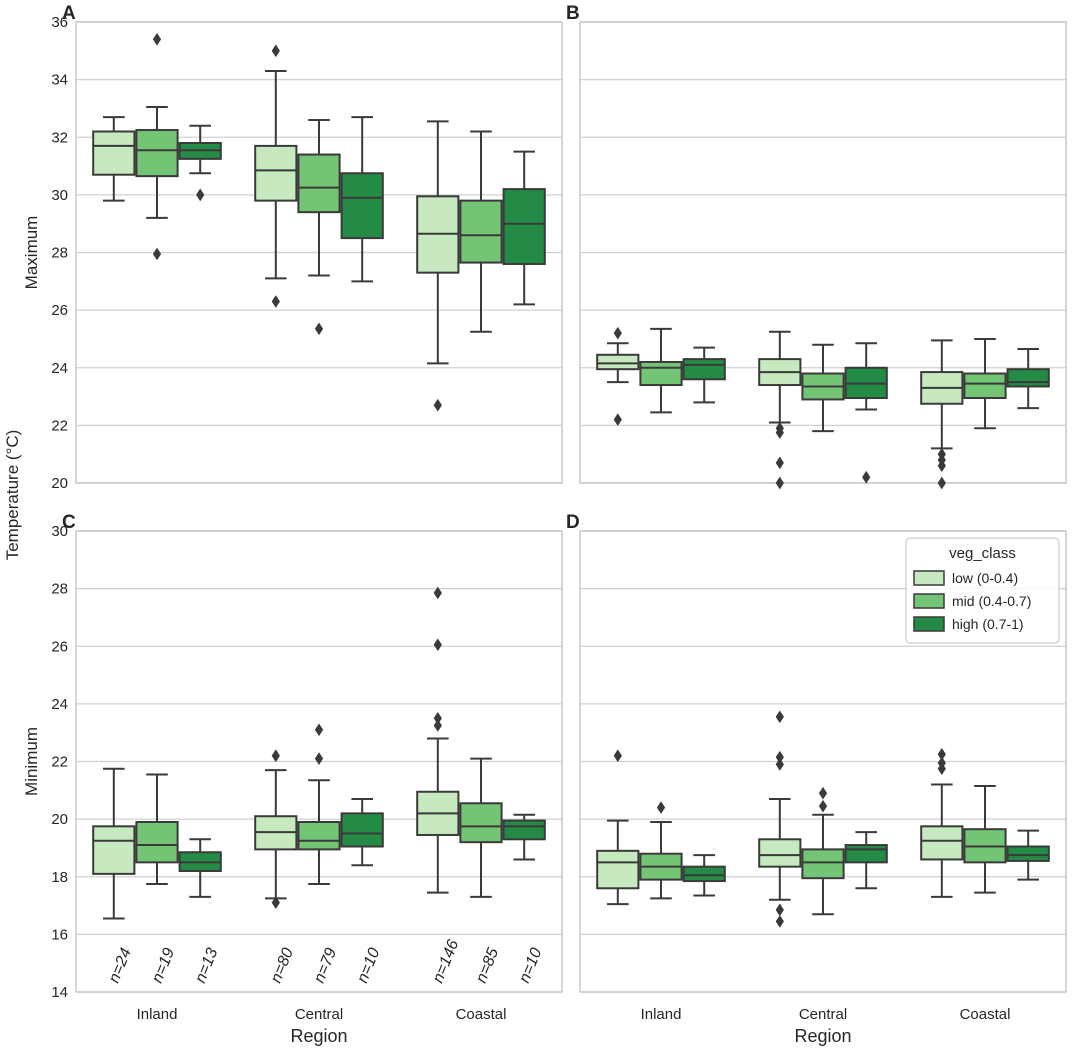 The image size is (1072, 1048). What do you see at coordinates (929, 624) in the screenshot?
I see `legend-swatch-high` at bounding box center [929, 624].